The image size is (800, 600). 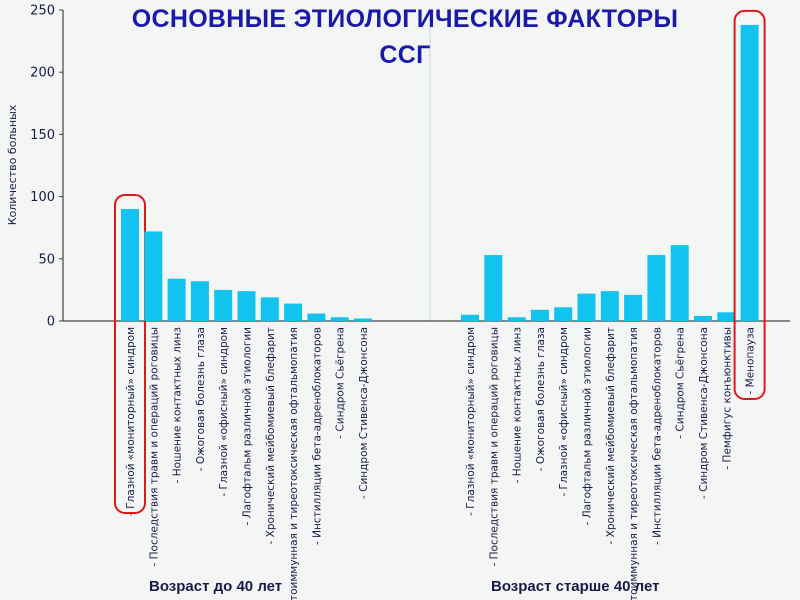 I want to click on chart-title-line-2: ССГ, so click(x=405, y=55).